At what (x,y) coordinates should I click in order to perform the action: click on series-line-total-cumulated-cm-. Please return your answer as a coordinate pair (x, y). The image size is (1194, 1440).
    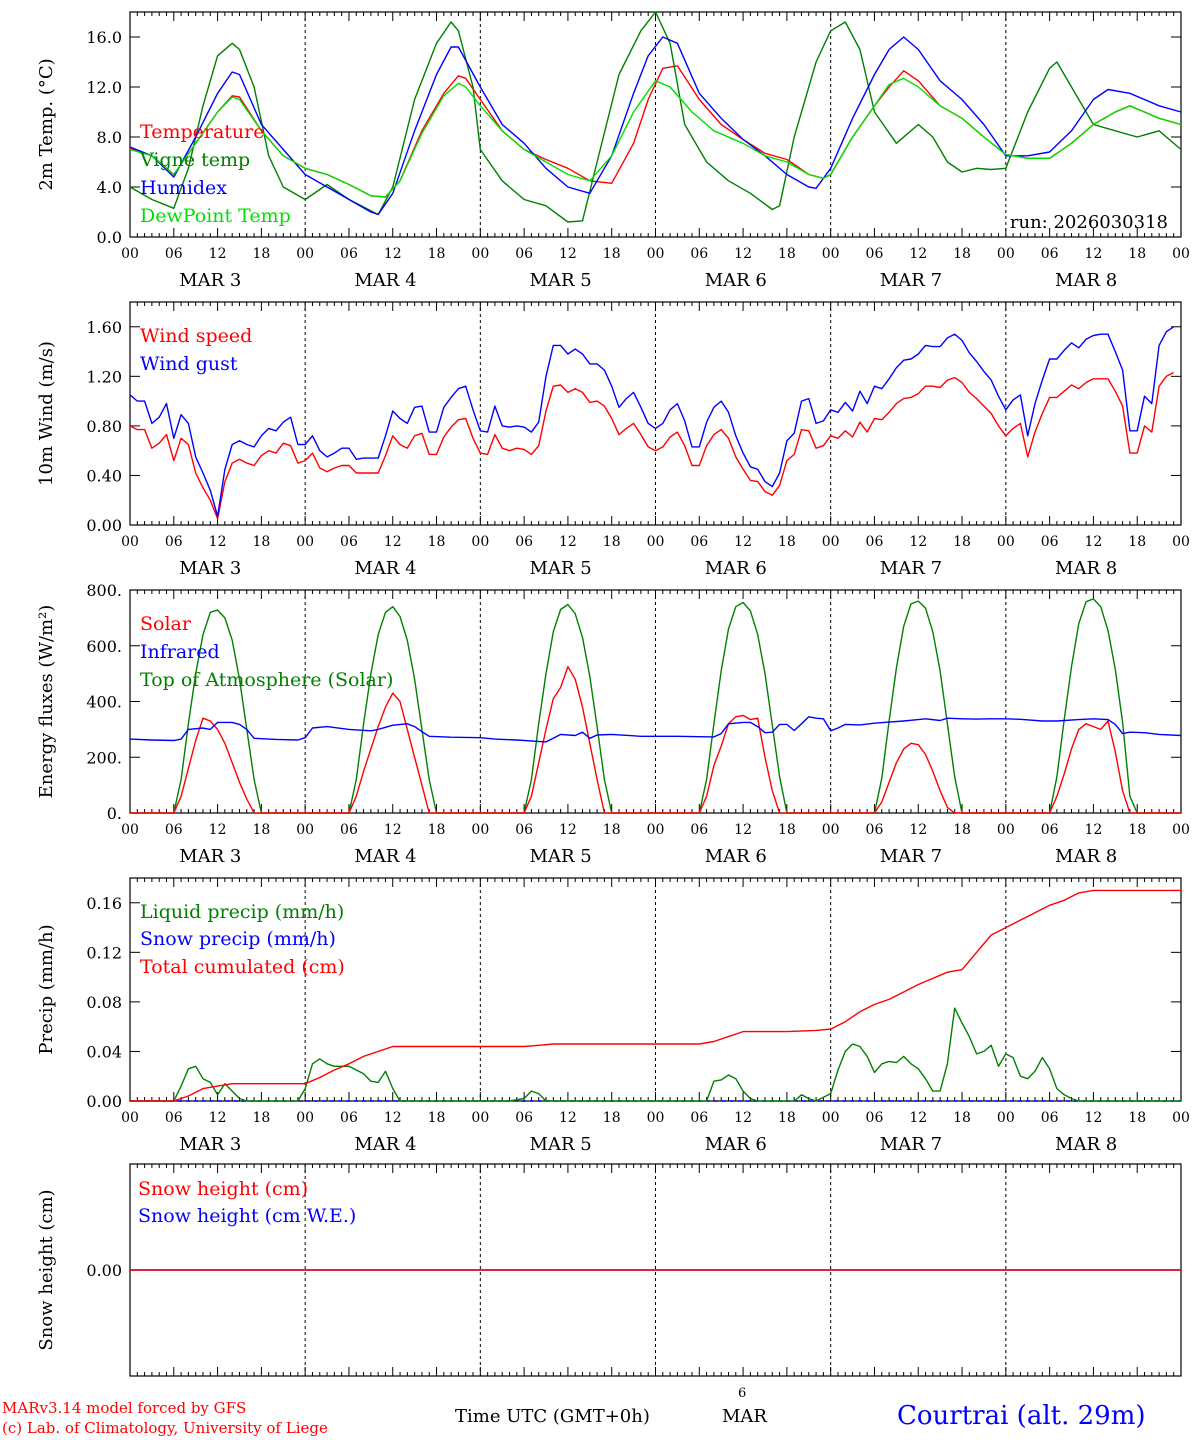
    Looking at the image, I should click on (655, 995).